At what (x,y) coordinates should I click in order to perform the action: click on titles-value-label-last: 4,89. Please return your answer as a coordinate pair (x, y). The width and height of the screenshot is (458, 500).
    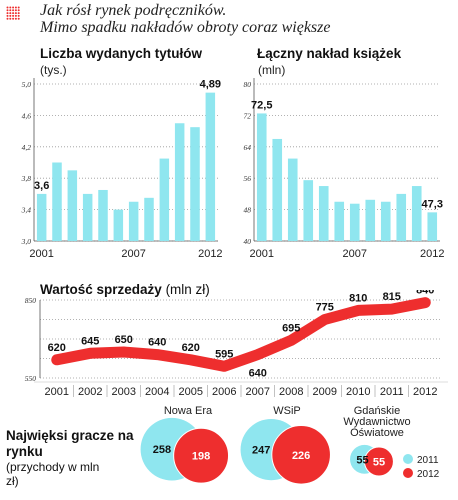
    Looking at the image, I should click on (210, 85).